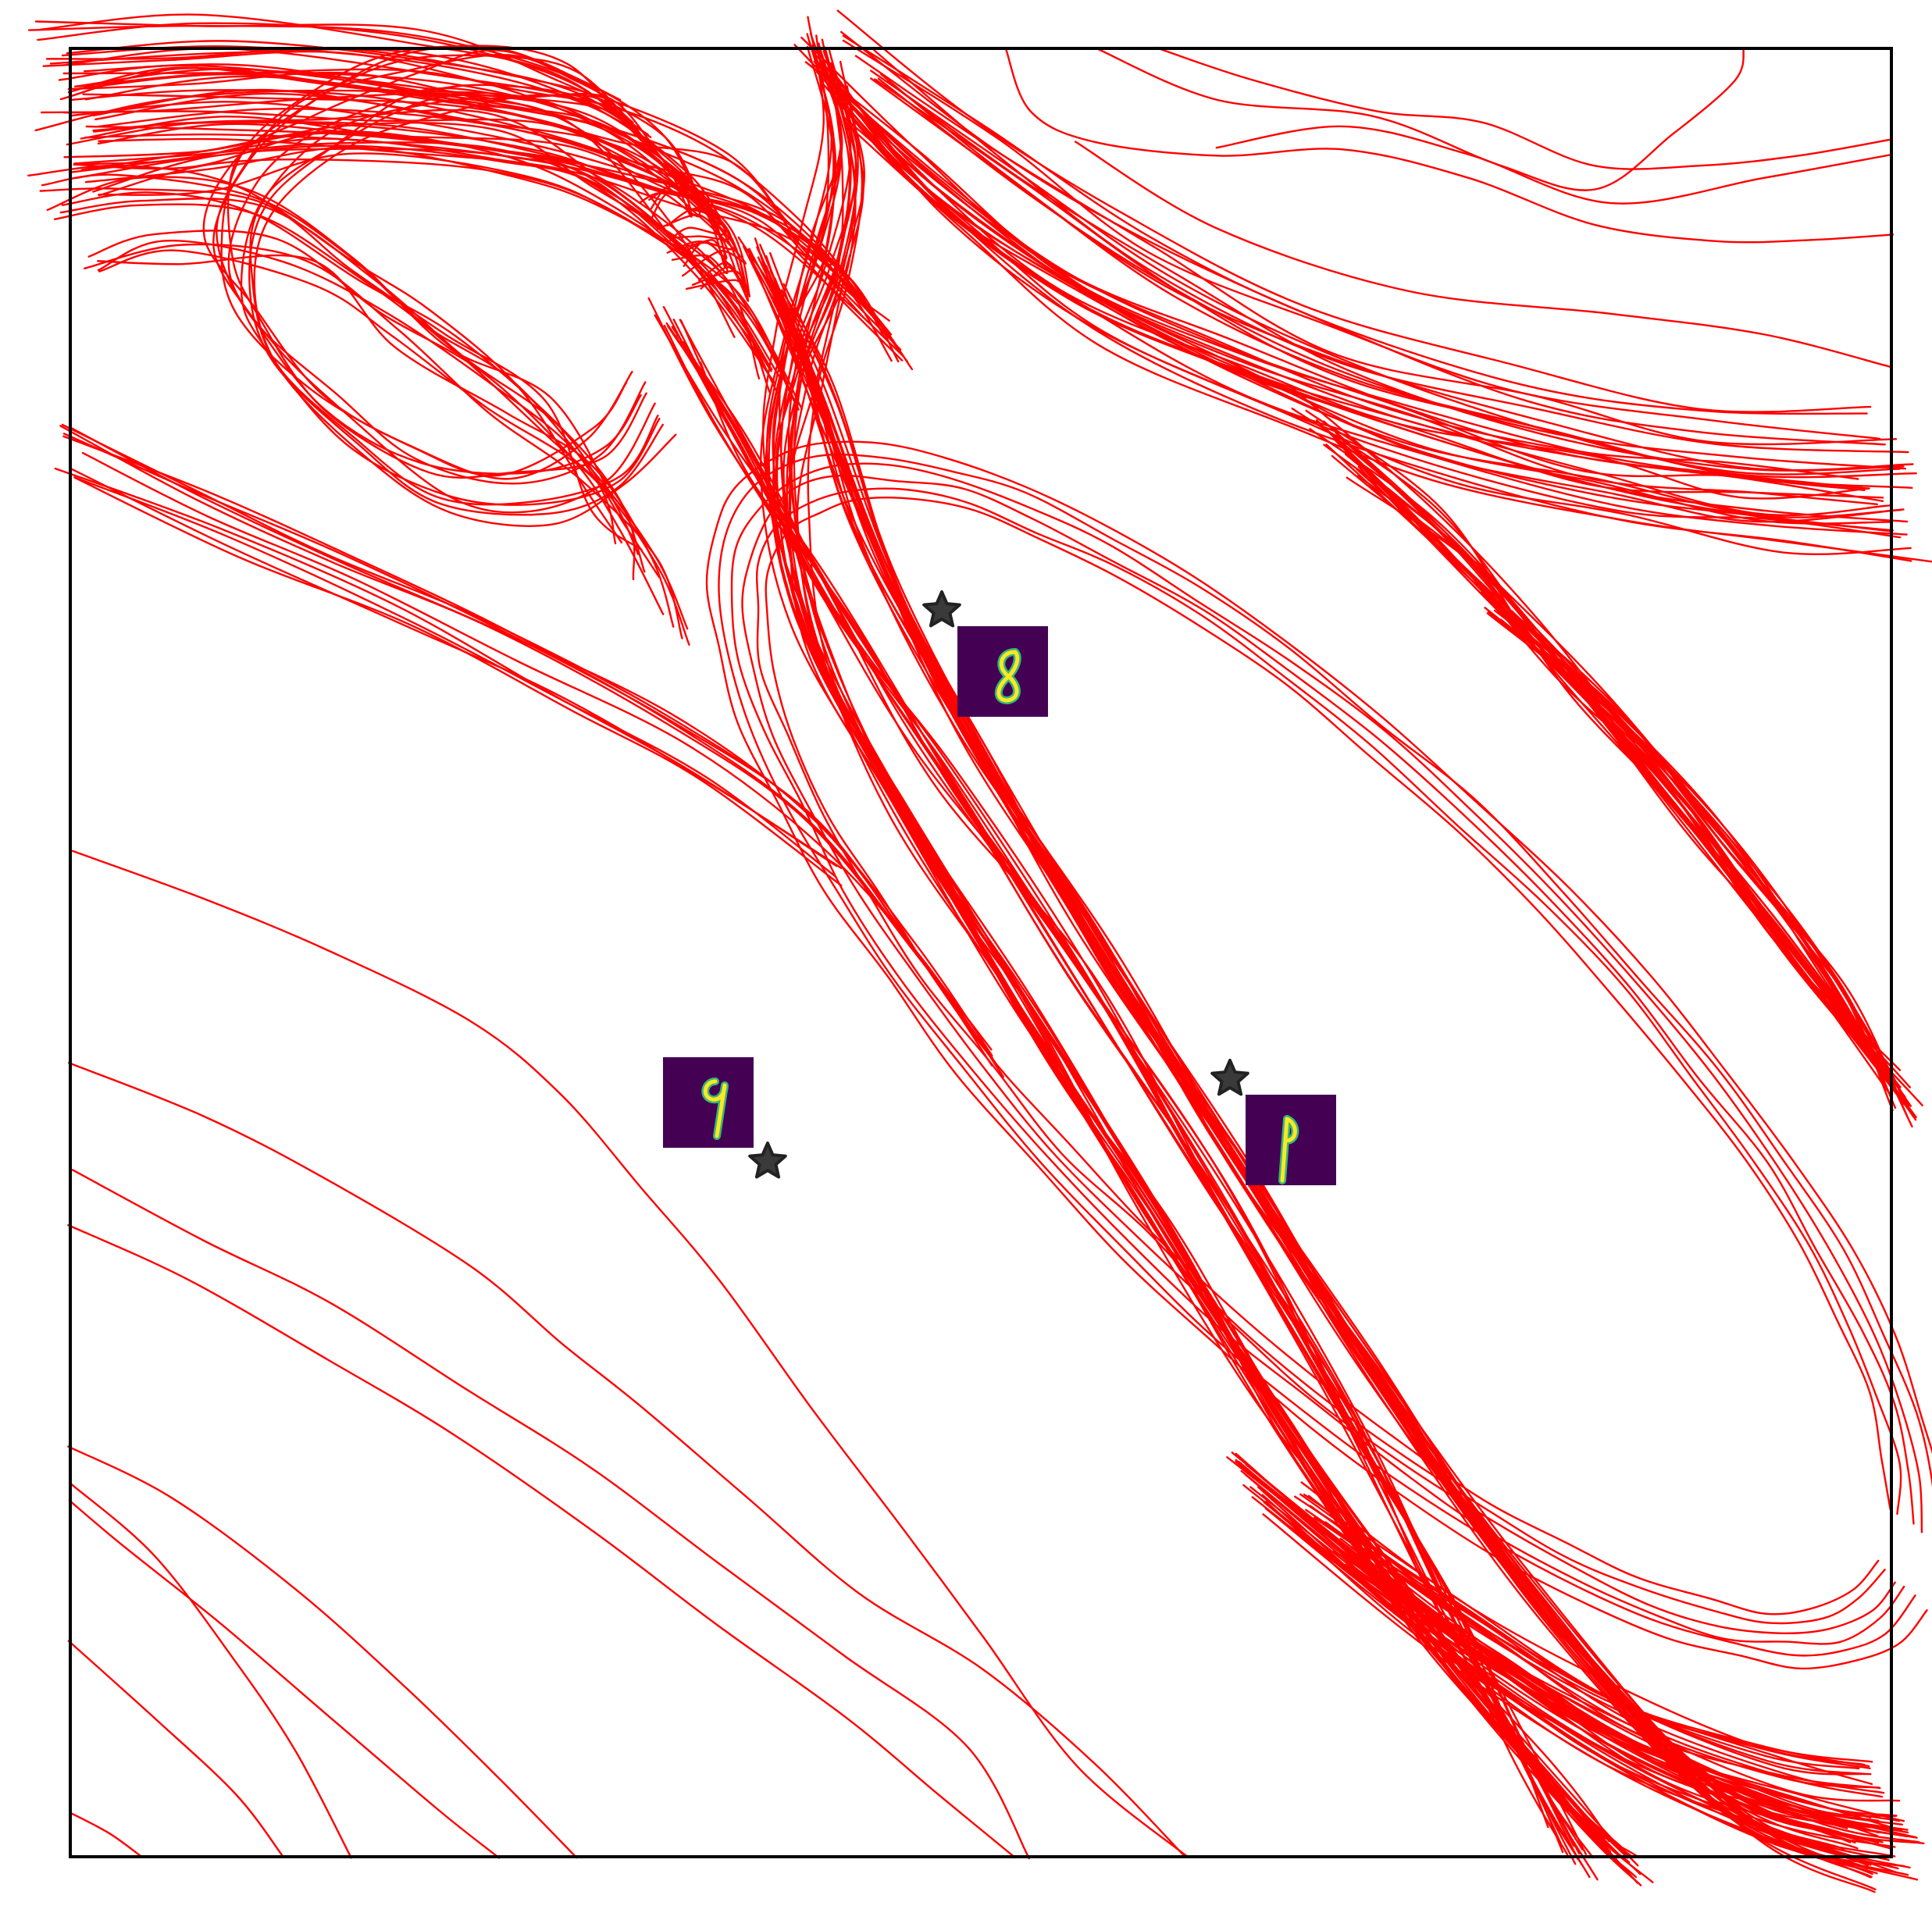  I want to click on digit-thumbnail, so click(708, 1102).